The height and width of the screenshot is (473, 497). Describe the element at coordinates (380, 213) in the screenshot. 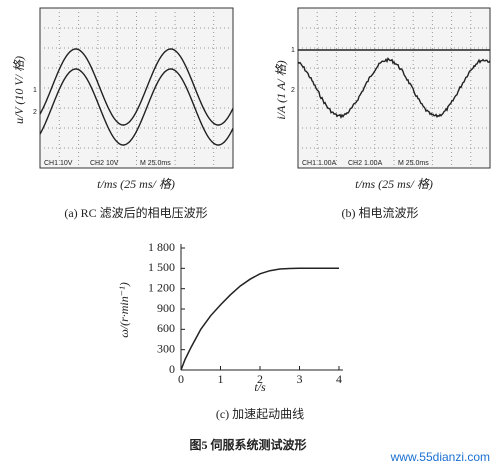

I see `caption: (b) 相电流波形` at that location.